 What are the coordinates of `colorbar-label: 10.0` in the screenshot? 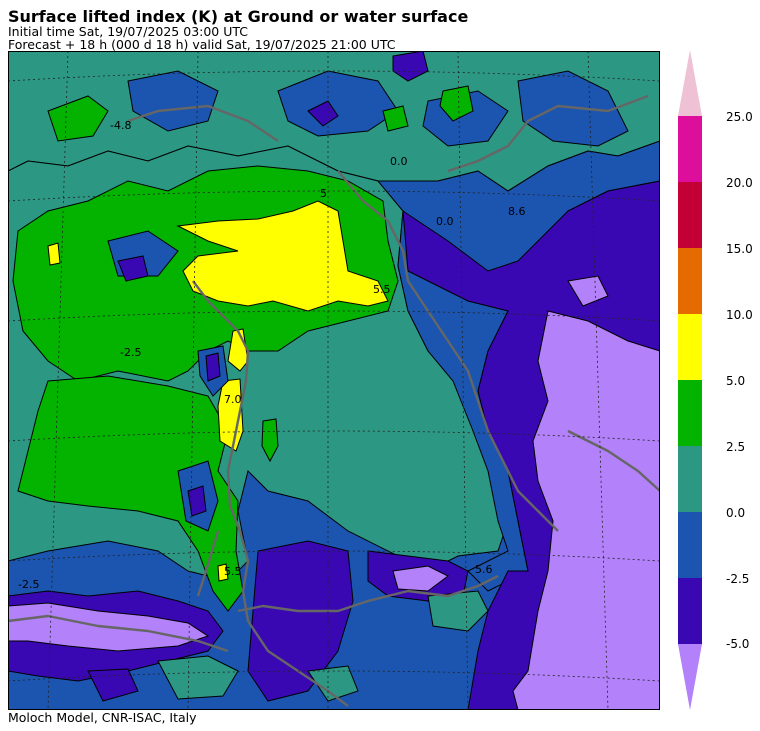 It's located at (739, 315).